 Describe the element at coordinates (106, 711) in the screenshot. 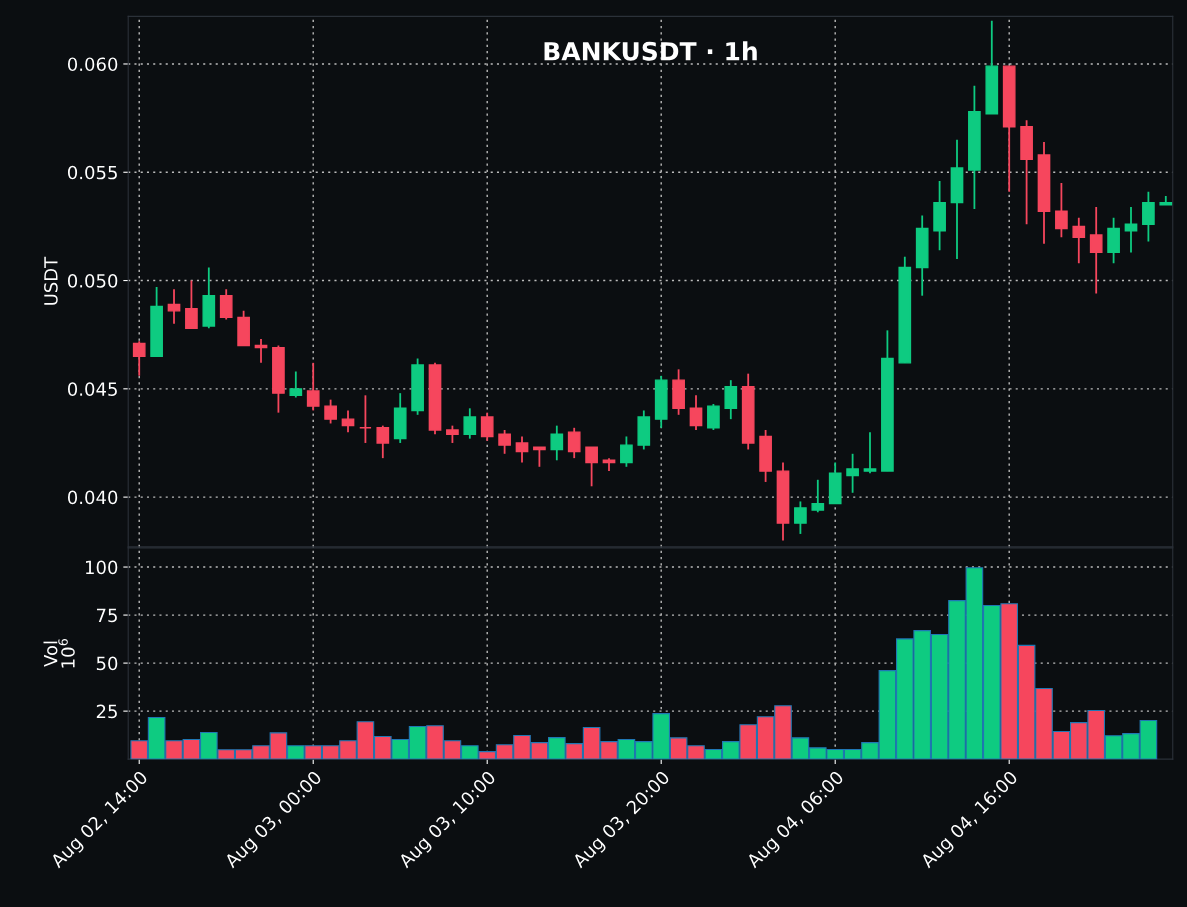

I see `y-tick-label: 25` at that location.